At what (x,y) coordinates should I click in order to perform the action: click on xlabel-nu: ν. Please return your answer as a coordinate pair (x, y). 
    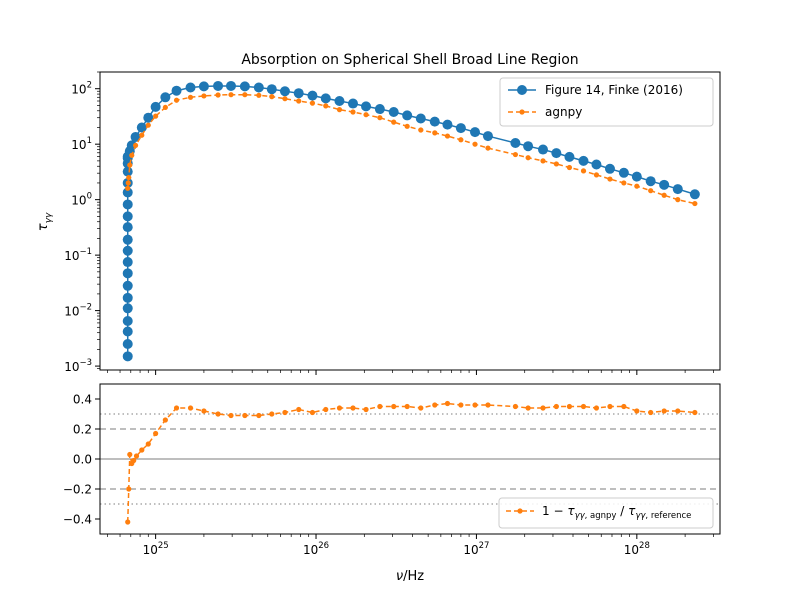
    Looking at the image, I should click on (399, 576).